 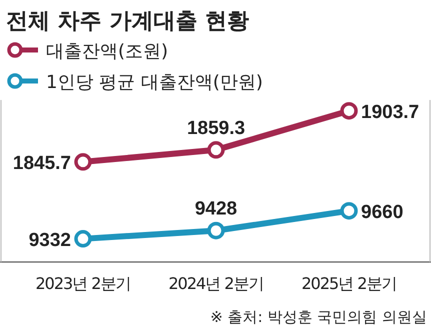 I want to click on data-label: 9332, so click(x=49, y=240).